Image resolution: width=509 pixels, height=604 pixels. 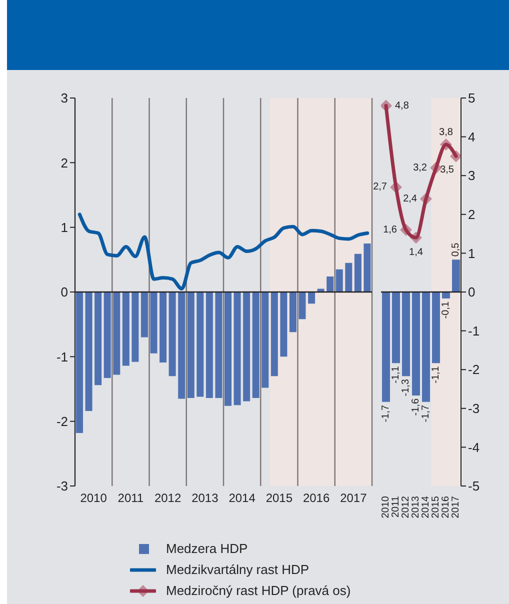 I want to click on legend-label: Medzera HDP, so click(x=207, y=548).